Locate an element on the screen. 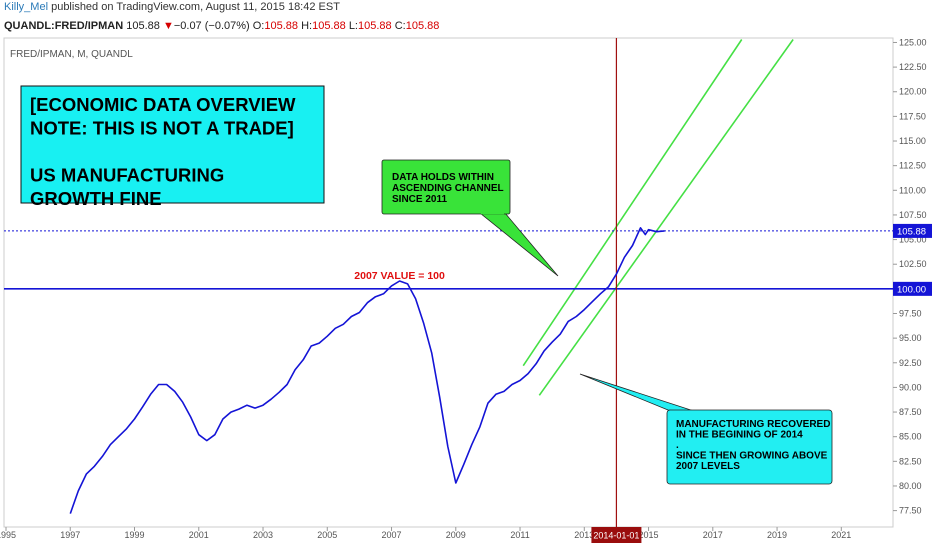 Image resolution: width=932 pixels, height=550 pixels. y-tick-label: 97.50 is located at coordinates (910, 313).